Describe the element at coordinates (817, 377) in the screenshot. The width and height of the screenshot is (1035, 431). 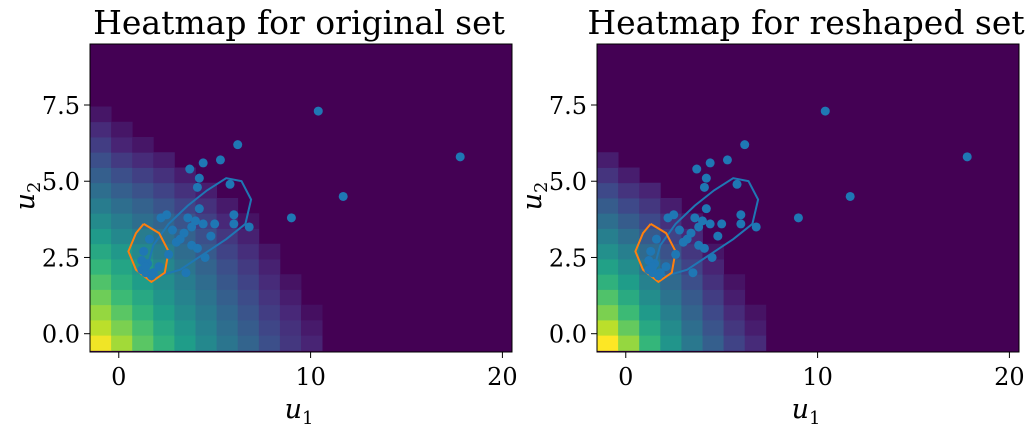
I see `x-tick-label: 10` at that location.